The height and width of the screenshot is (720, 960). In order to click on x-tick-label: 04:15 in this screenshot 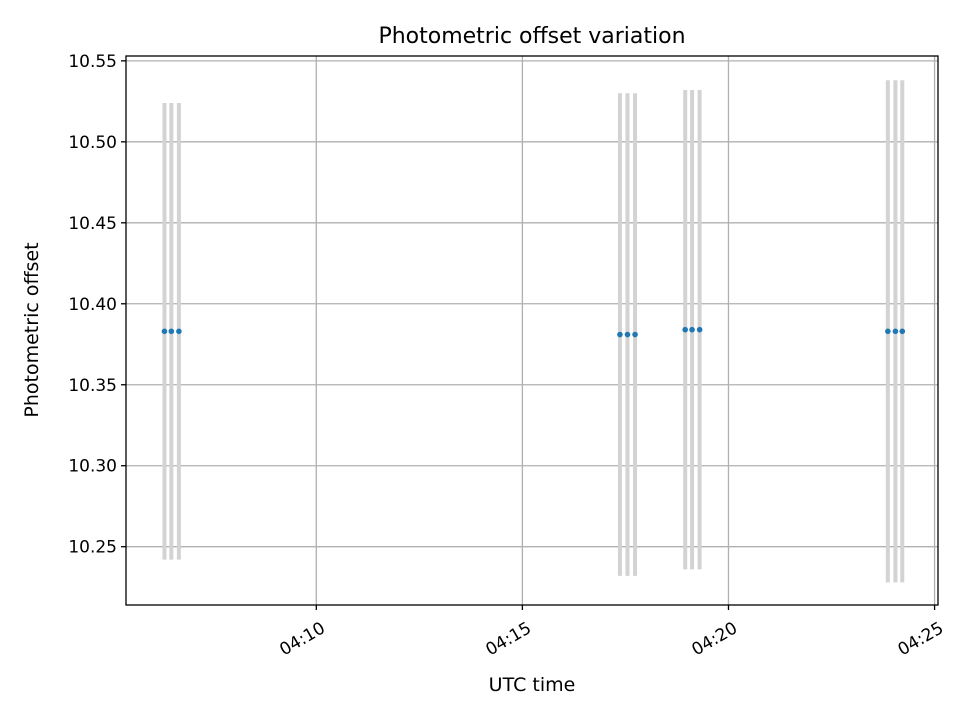, I will do `click(508, 639)`.